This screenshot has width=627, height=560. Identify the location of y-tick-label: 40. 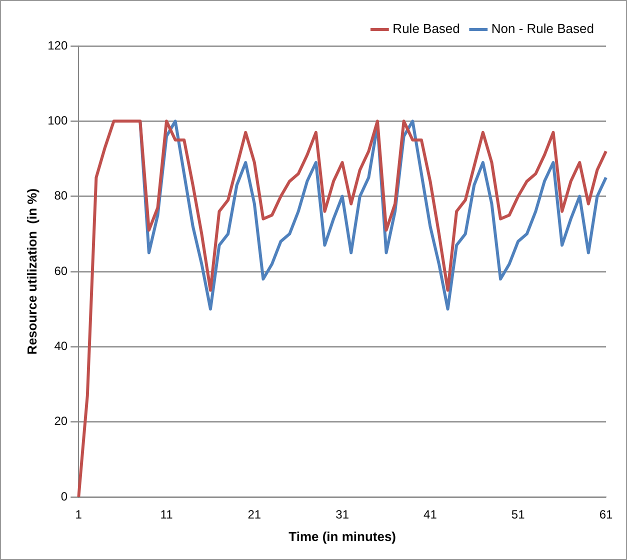
(61, 345).